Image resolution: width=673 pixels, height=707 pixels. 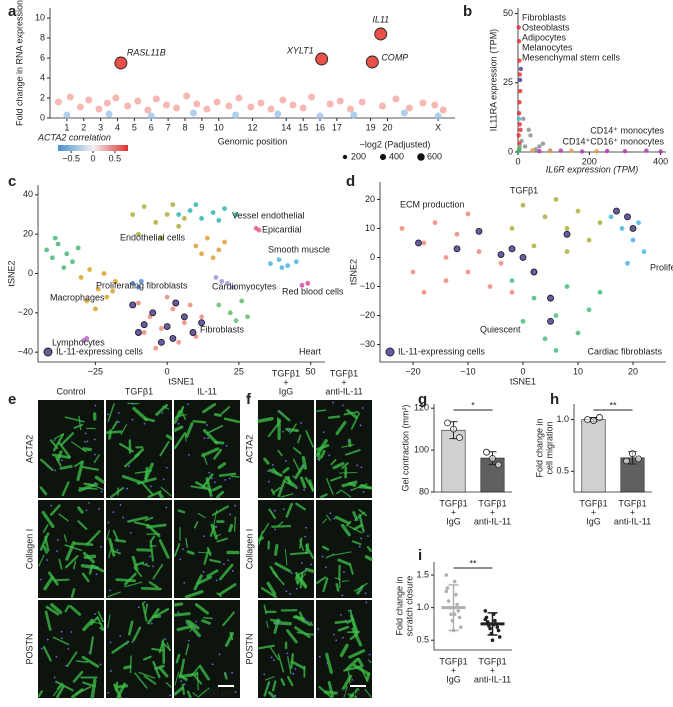 What do you see at coordinates (613, 141) in the screenshot?
I see `series-label: CD14⁺CD16⁺ monocytes` at bounding box center [613, 141].